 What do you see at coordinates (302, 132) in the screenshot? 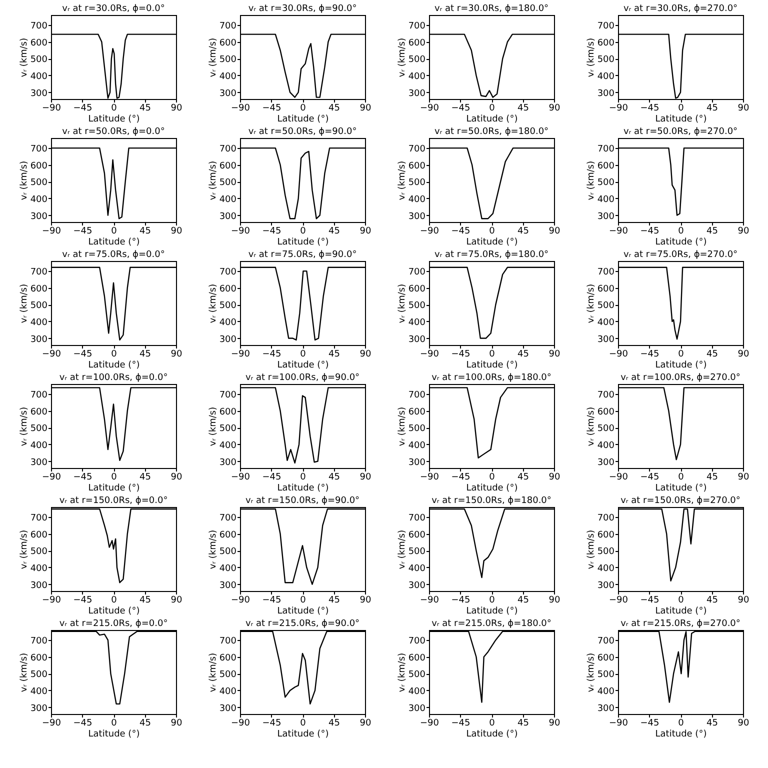
I see `chart-title: vᵣ at r=50.0Rs, ϕ=90.0°` at bounding box center [302, 132].